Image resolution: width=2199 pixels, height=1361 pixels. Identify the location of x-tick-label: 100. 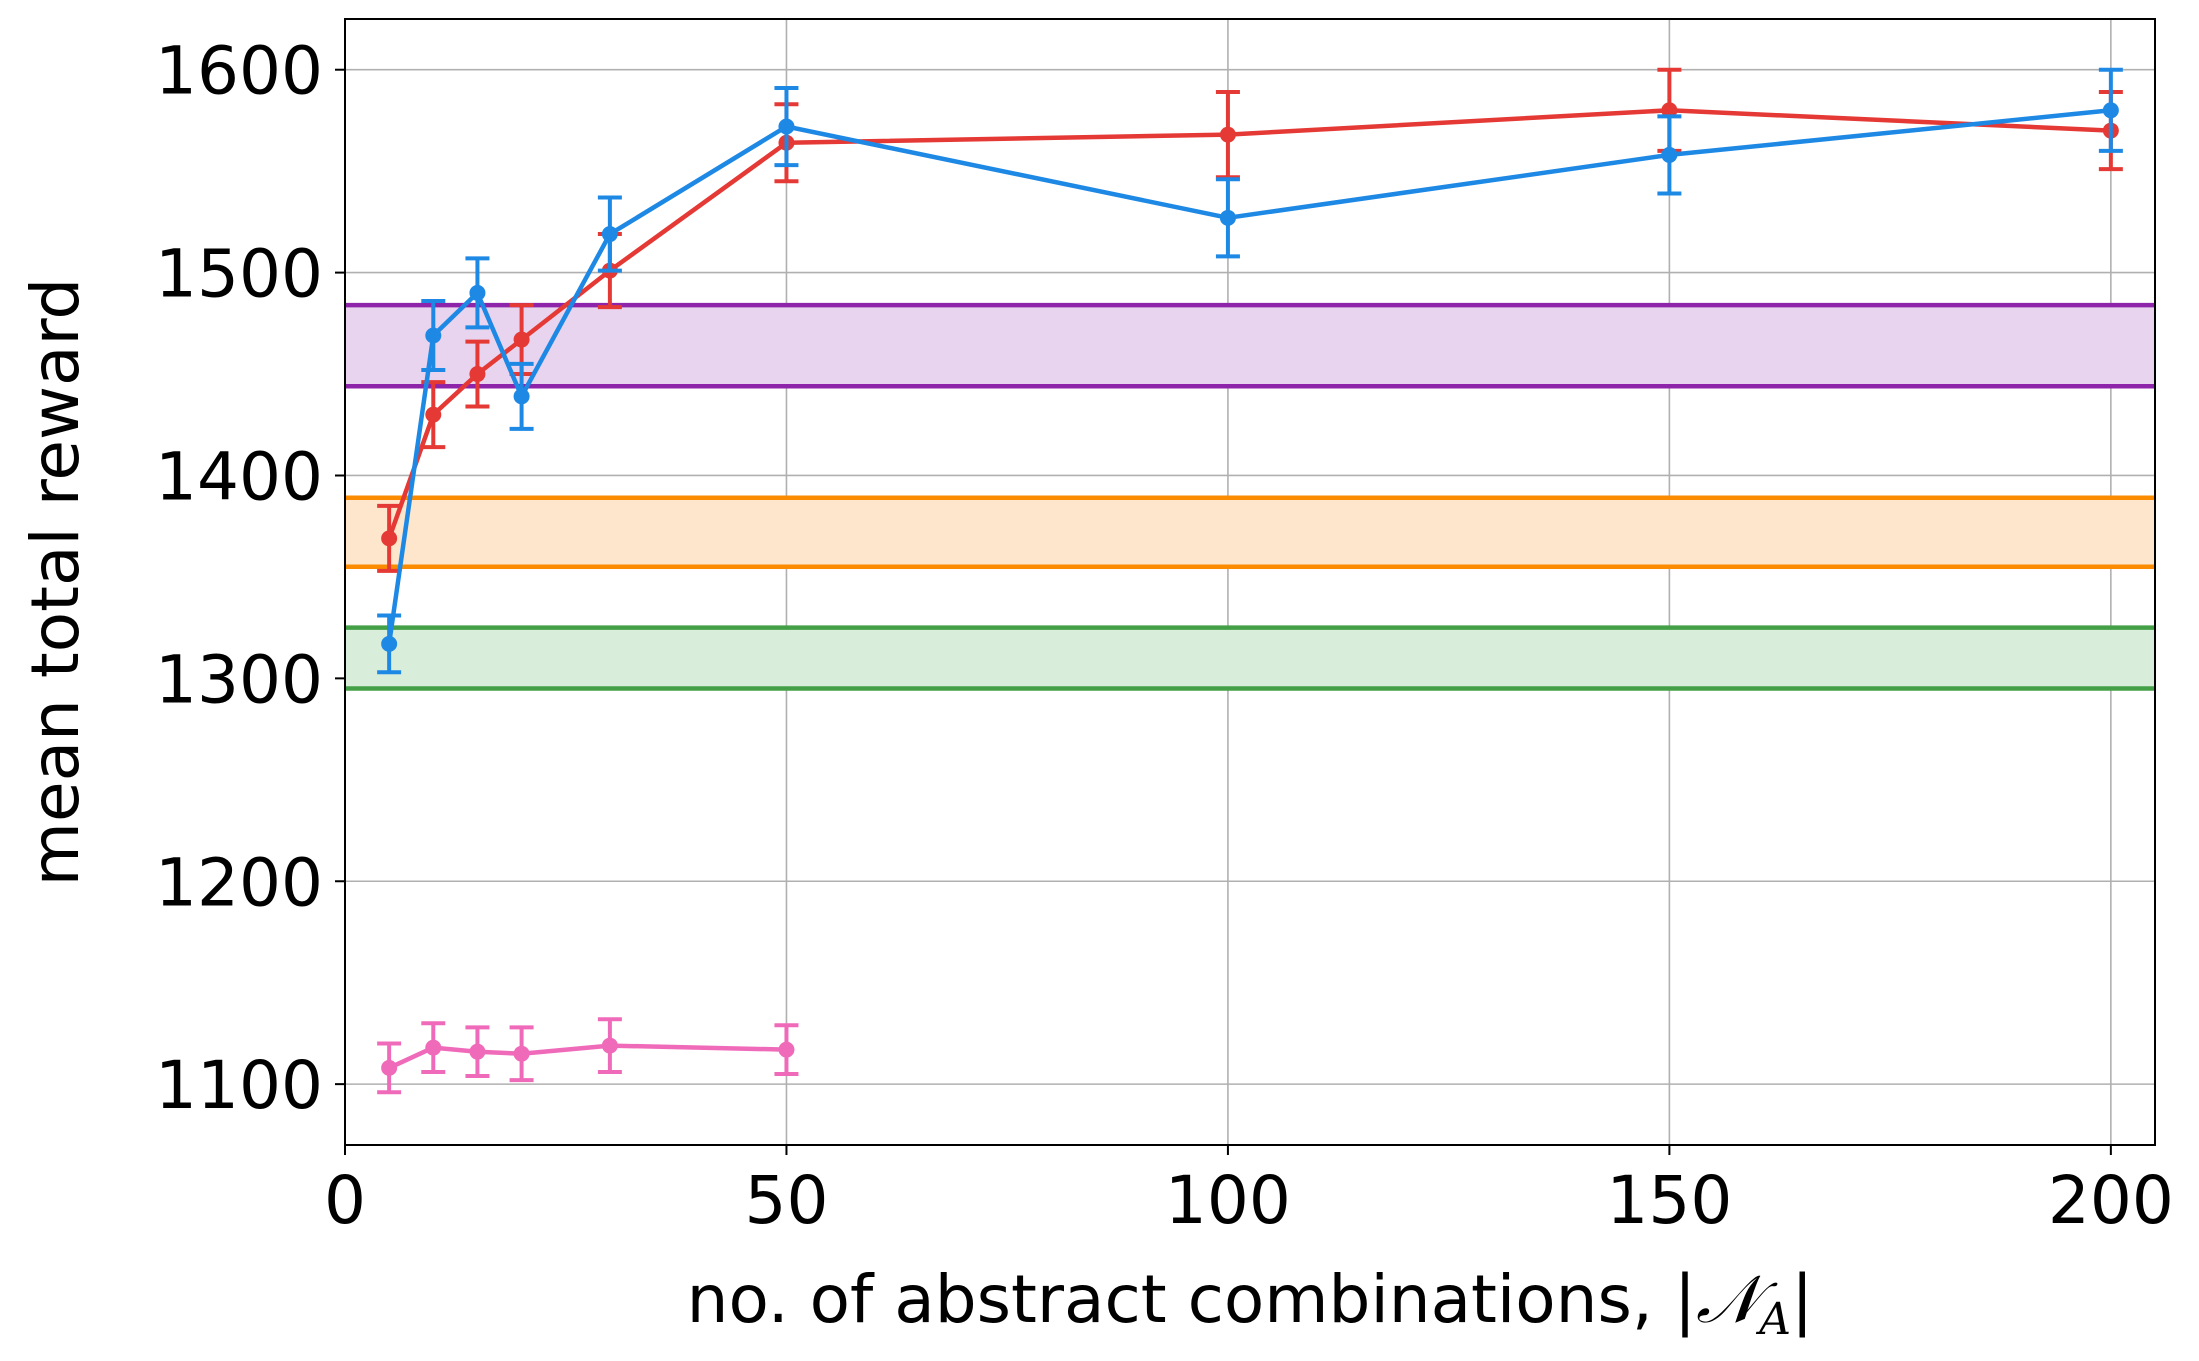
(1228, 1200).